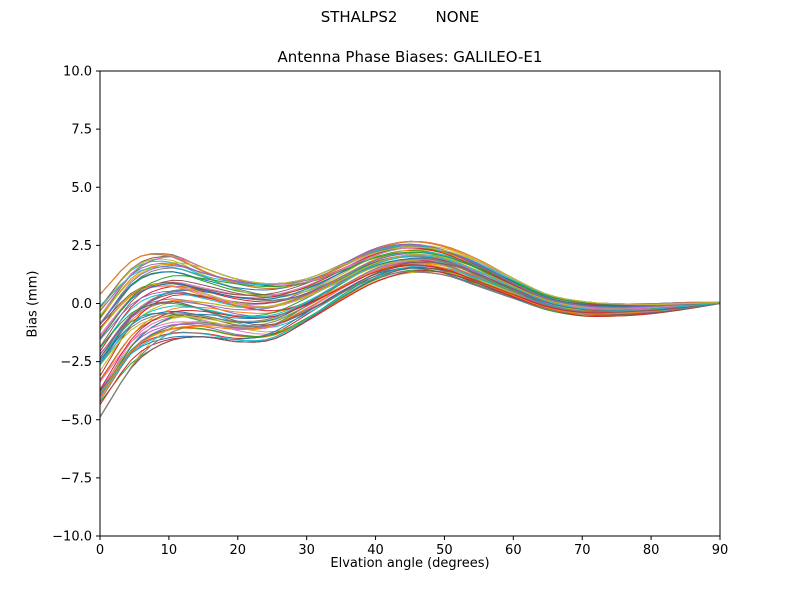  What do you see at coordinates (412, 547) in the screenshot?
I see `x-axis: 0 10 20 30 40 50 60 70 80 90` at bounding box center [412, 547].